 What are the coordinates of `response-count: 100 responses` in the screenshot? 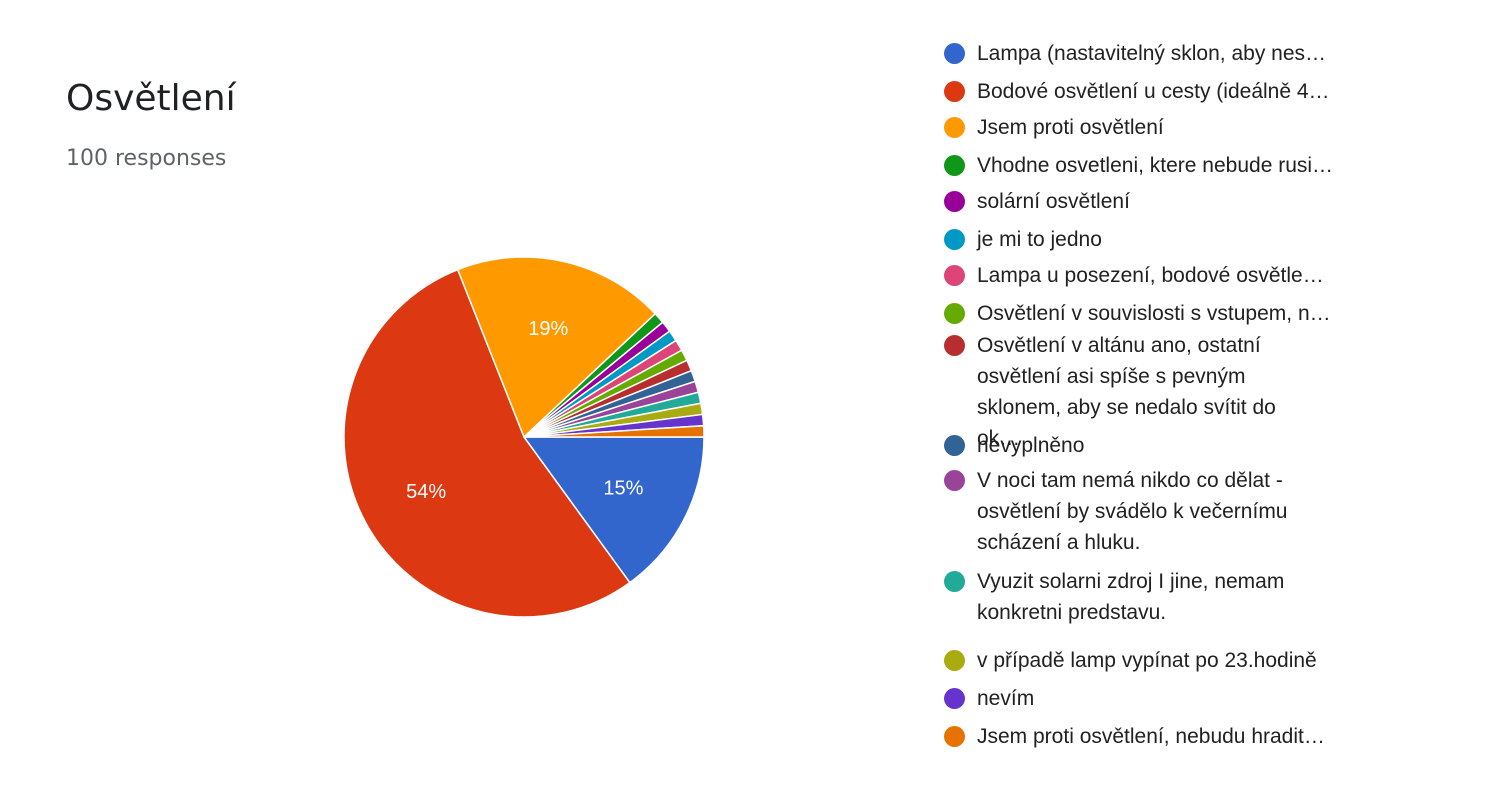 It's located at (146, 158).